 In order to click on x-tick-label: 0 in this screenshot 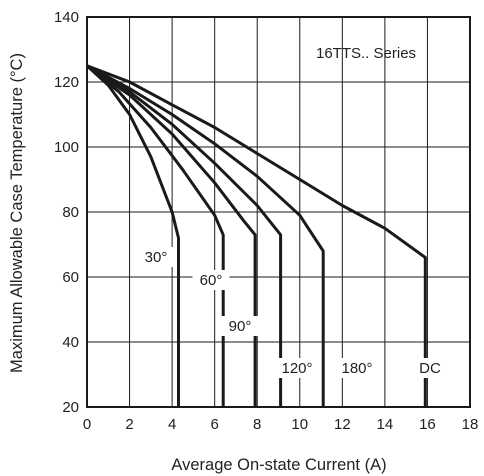, I will do `click(87, 424)`.